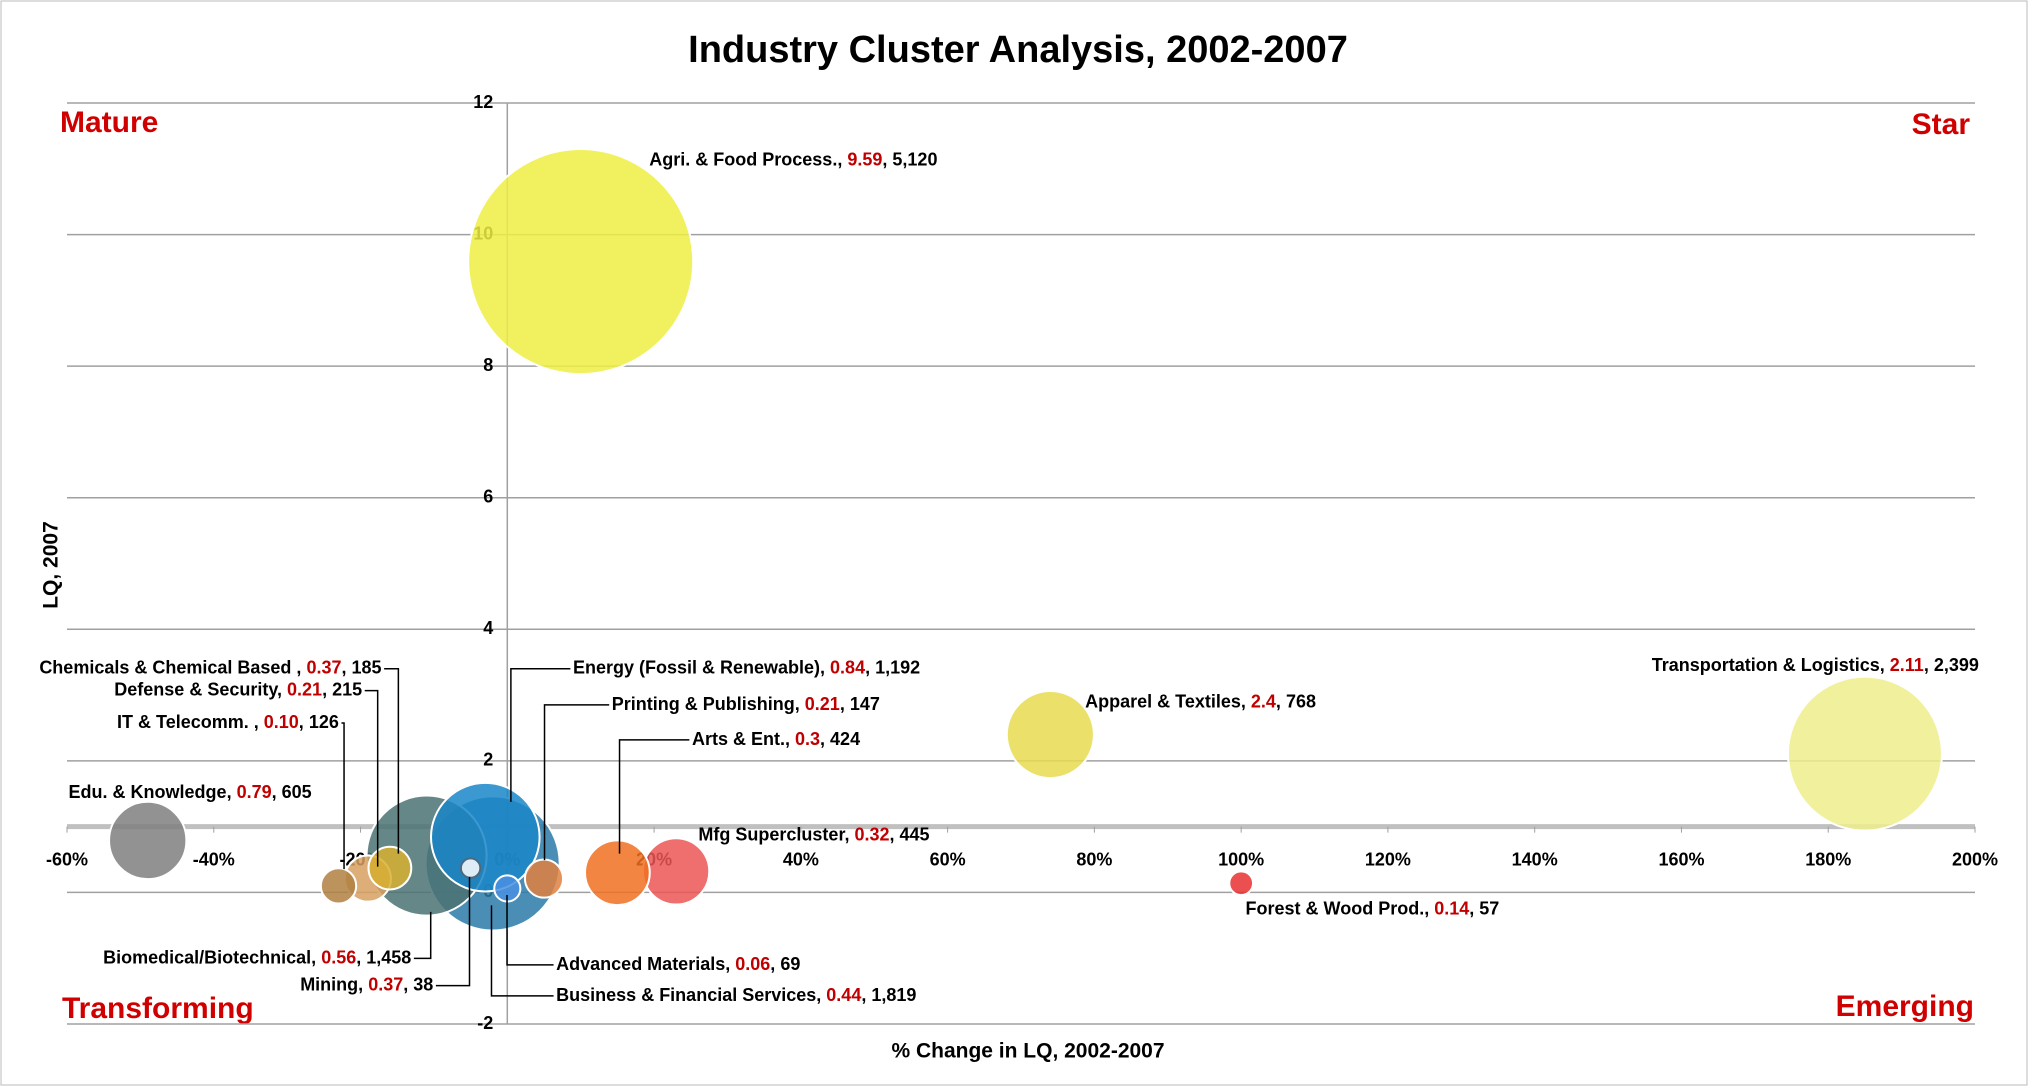  I want to click on label-size: 69, so click(790, 964).